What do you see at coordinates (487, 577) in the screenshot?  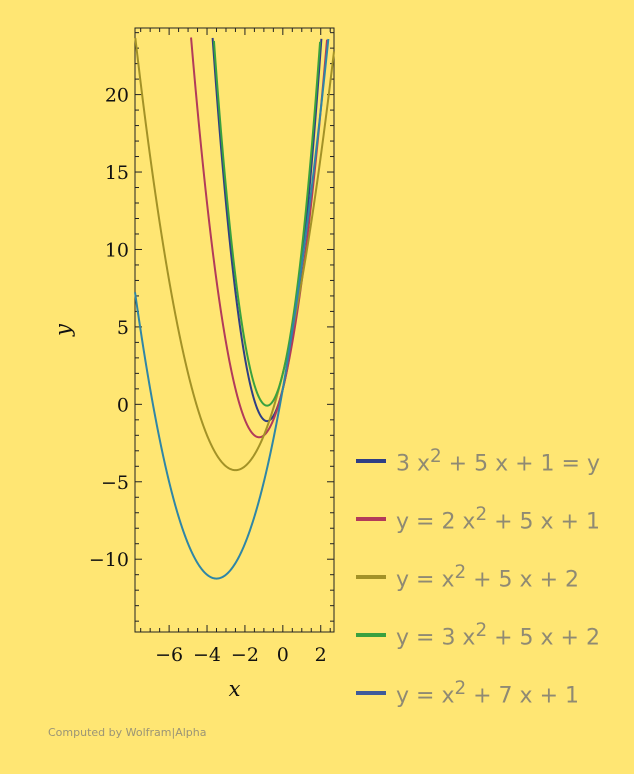 I see `legend-label: y = x2 + 5 x + 2` at bounding box center [487, 577].